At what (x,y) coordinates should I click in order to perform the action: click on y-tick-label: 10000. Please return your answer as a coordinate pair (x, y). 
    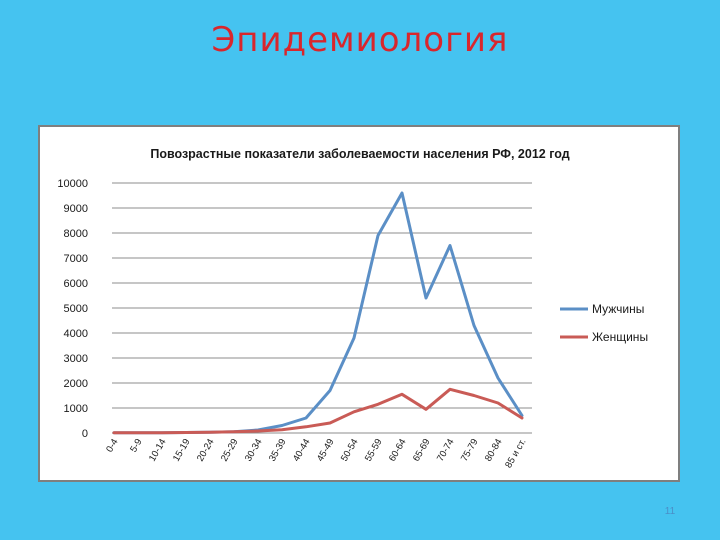
    Looking at the image, I should click on (72, 184).